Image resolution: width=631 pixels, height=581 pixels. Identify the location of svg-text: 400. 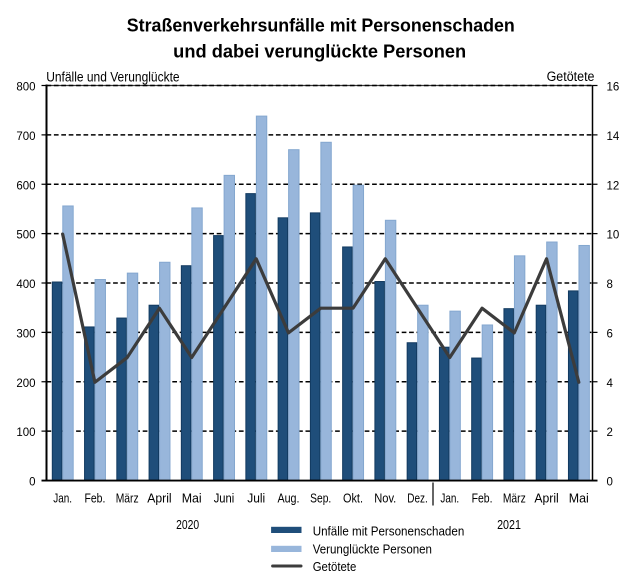
(25, 285).